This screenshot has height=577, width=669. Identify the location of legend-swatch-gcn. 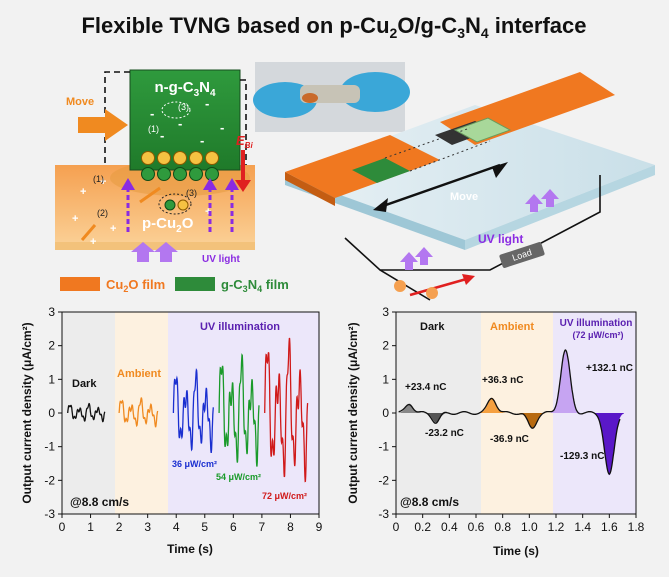
(195, 284).